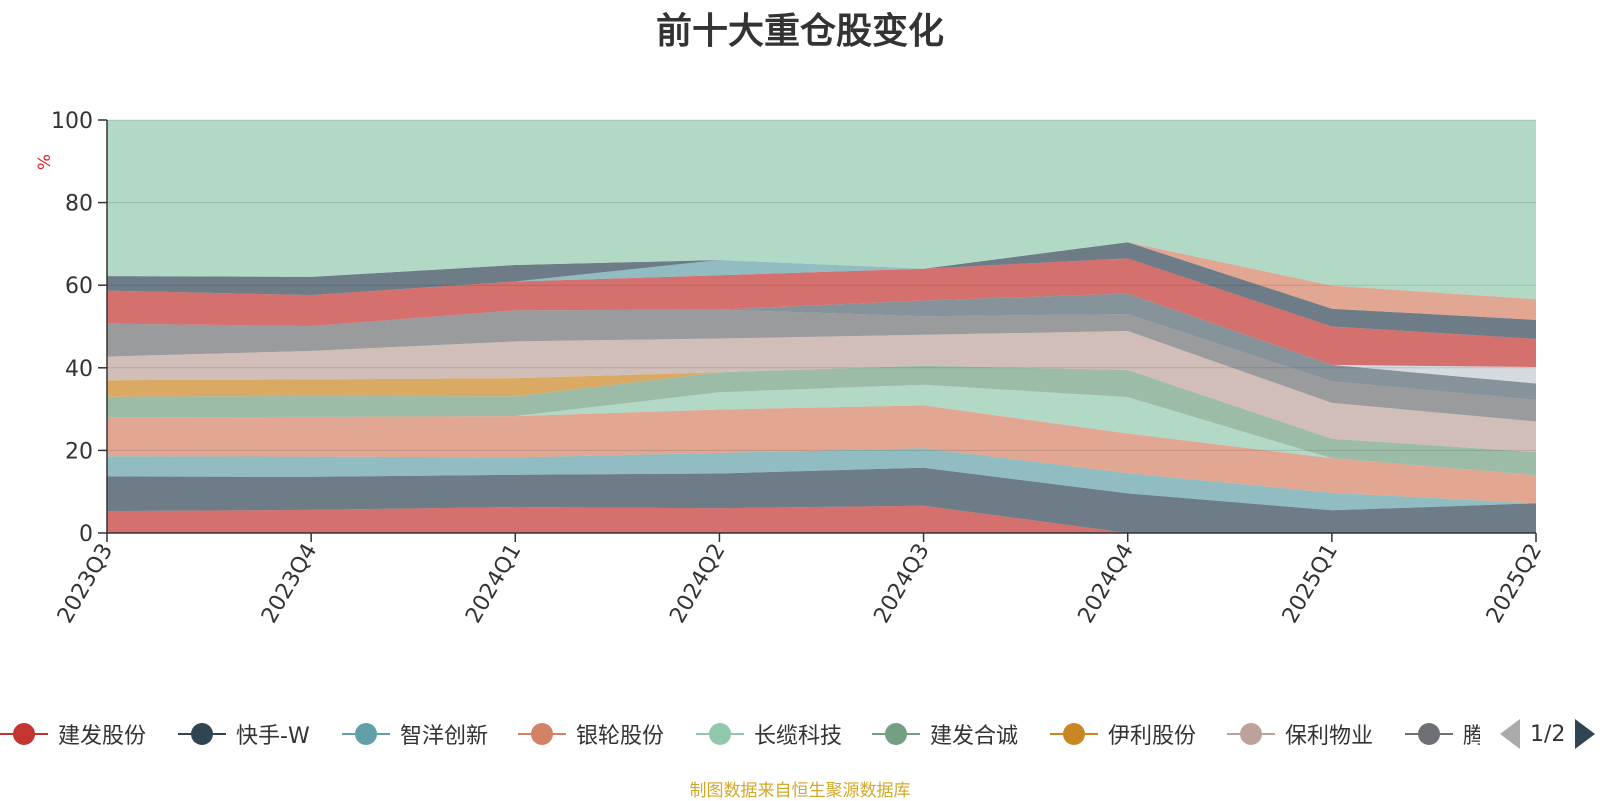 The image size is (1600, 801). Describe the element at coordinates (273, 736) in the screenshot. I see `legend-label: 快手-W` at that location.